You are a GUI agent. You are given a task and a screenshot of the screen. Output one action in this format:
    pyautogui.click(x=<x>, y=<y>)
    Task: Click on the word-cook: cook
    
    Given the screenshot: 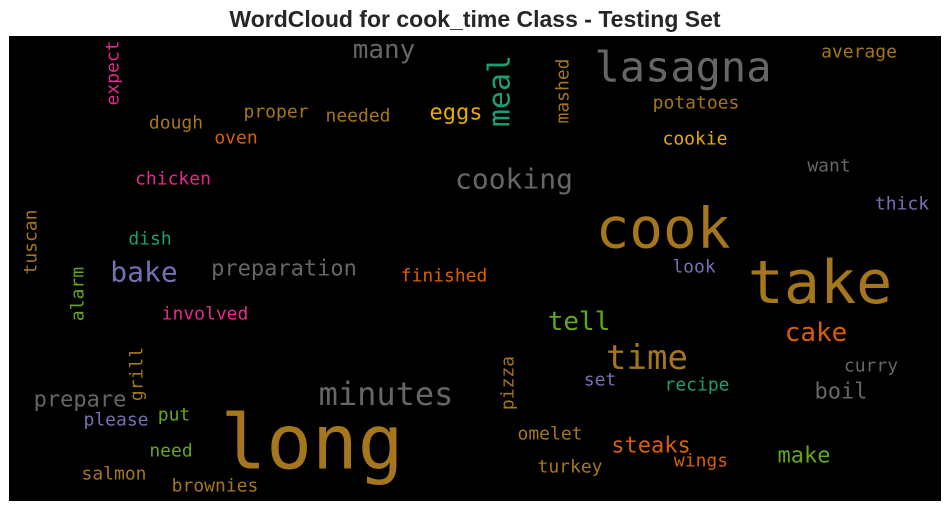 What is the action you would take?
    pyautogui.click(x=663, y=229)
    